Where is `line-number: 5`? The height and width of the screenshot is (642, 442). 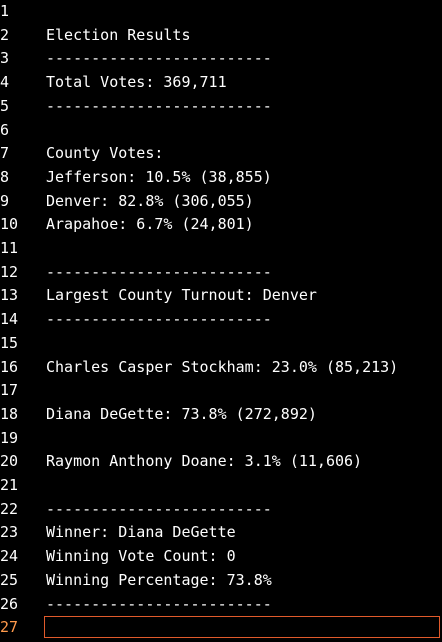 line-number: 5 is located at coordinates (5, 105).